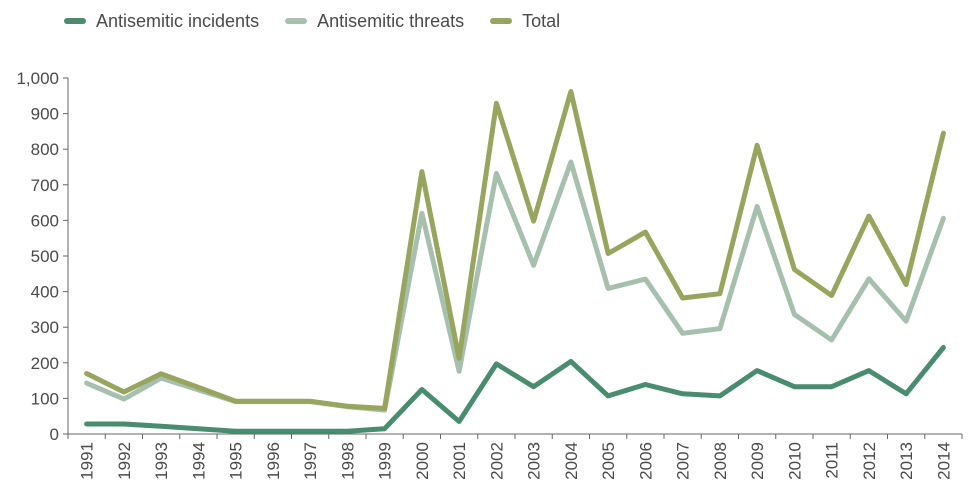 This screenshot has height=487, width=969. Describe the element at coordinates (832, 460) in the screenshot. I see `x-tick-label: 2011` at that location.